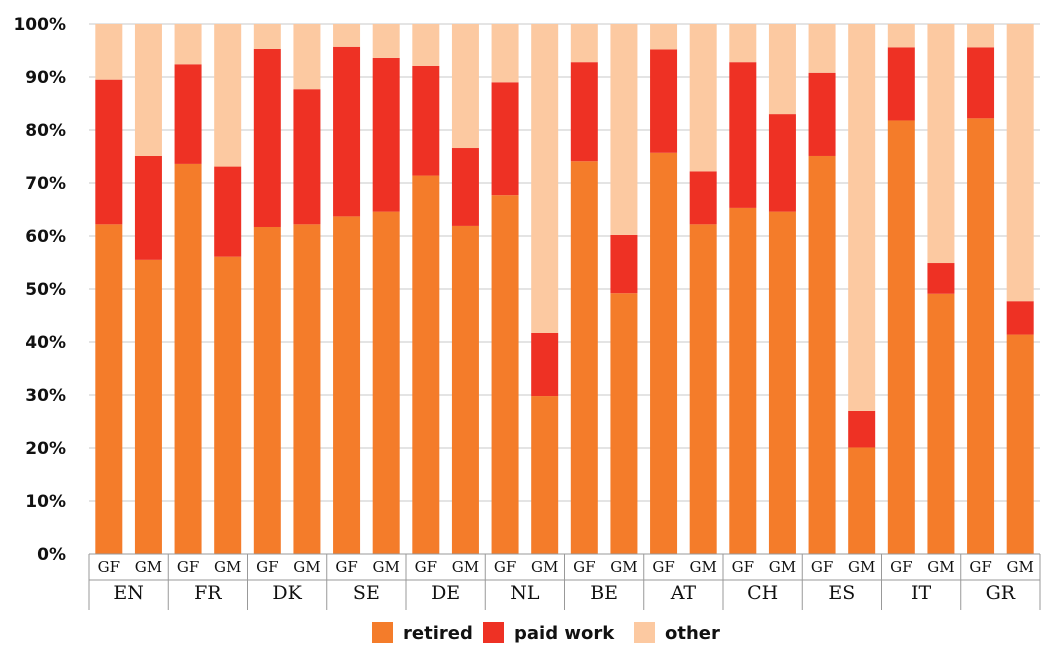  What do you see at coordinates (743, 135) in the screenshot?
I see `bar-paid-work-ch-gf` at bounding box center [743, 135].